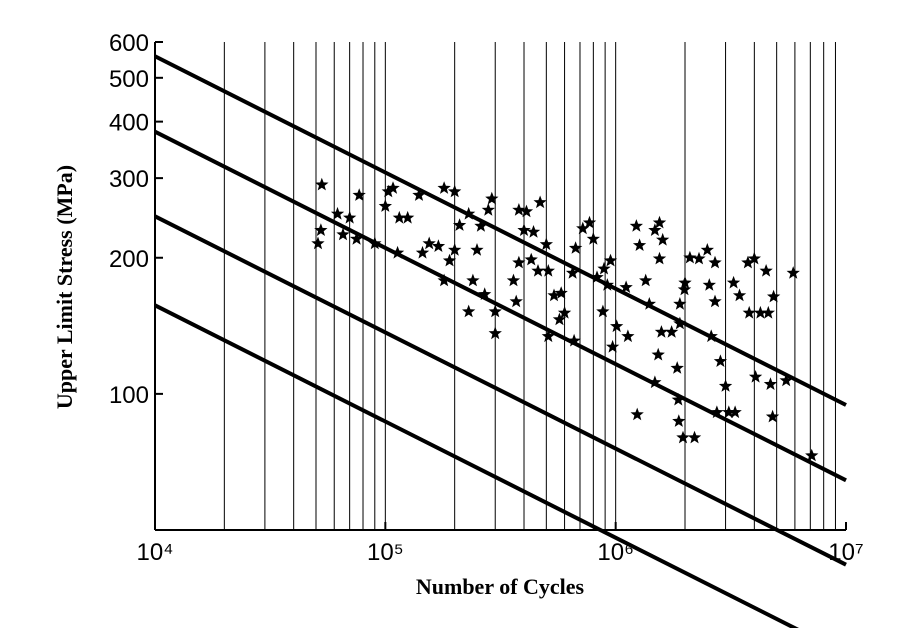 Image resolution: width=910 pixels, height=628 pixels. What do you see at coordinates (385, 552) in the screenshot?
I see `x-tick-label: 10⁵` at bounding box center [385, 552].